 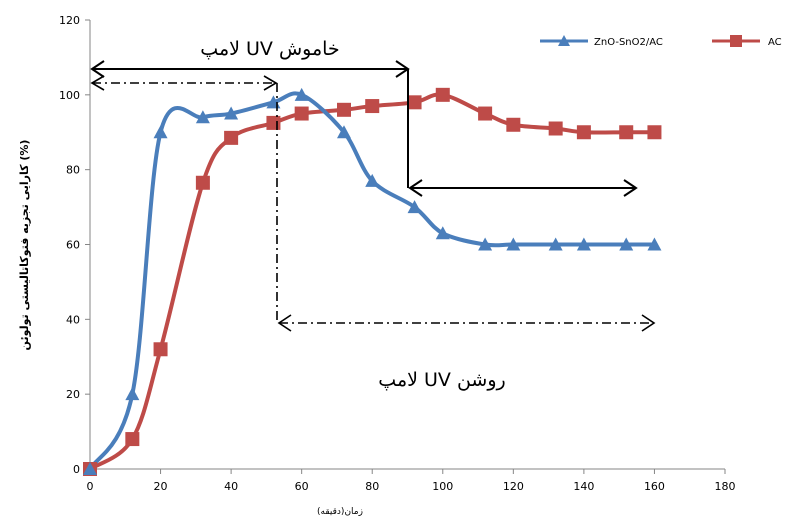 I want to click on uv-on-arrow-left-head, so click(x=415, y=188).